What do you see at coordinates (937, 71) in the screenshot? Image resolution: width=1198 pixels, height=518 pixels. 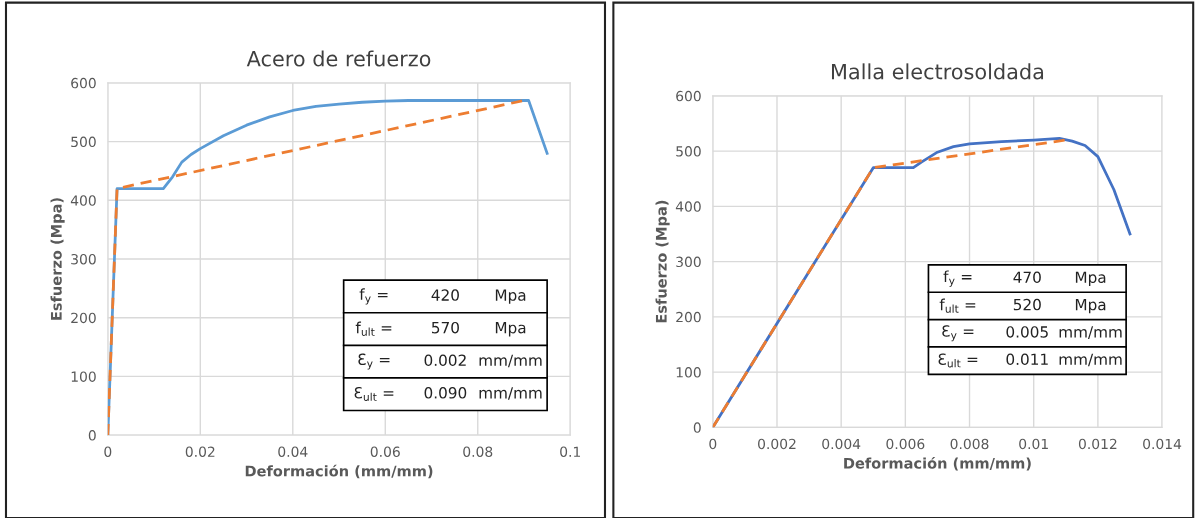 I see `chart-title: Malla electrosoldada` at bounding box center [937, 71].